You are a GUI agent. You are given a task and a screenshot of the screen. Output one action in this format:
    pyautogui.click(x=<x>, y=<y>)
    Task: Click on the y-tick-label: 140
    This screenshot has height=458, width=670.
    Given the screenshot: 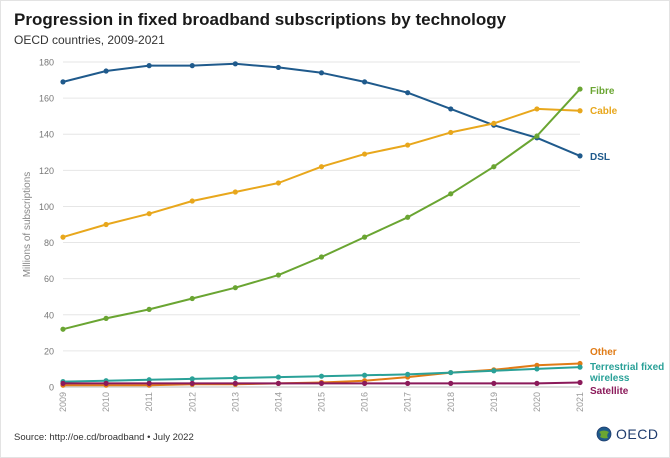 What is the action you would take?
    pyautogui.click(x=46, y=135)
    